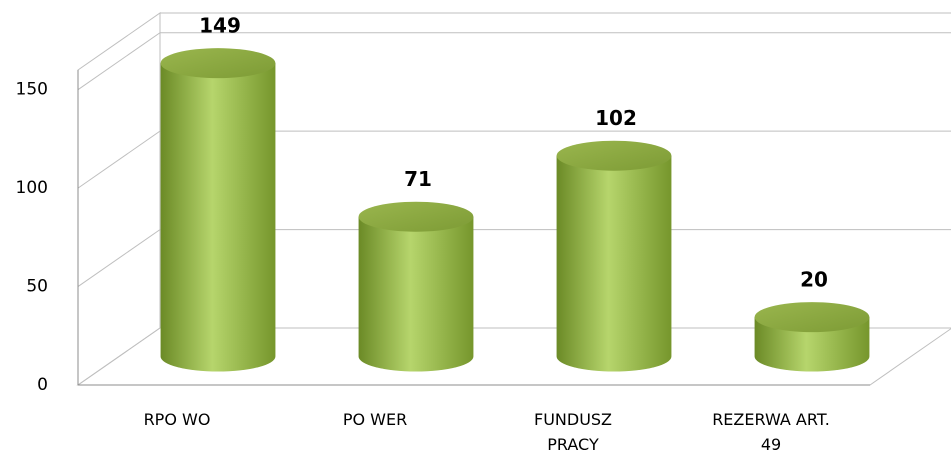 The image size is (951, 459). Describe the element at coordinates (42, 385) in the screenshot. I see `y-tick-label: 0` at that location.